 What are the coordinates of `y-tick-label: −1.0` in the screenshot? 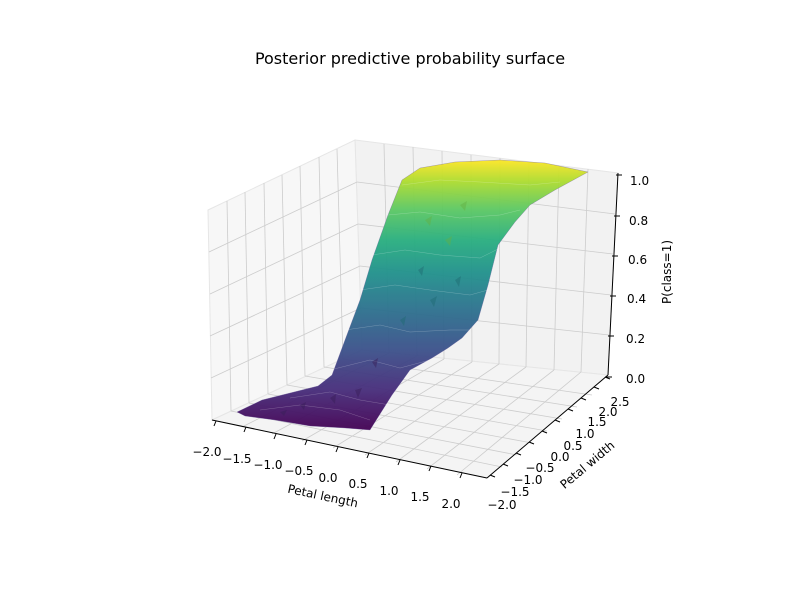 It's located at (527, 480).